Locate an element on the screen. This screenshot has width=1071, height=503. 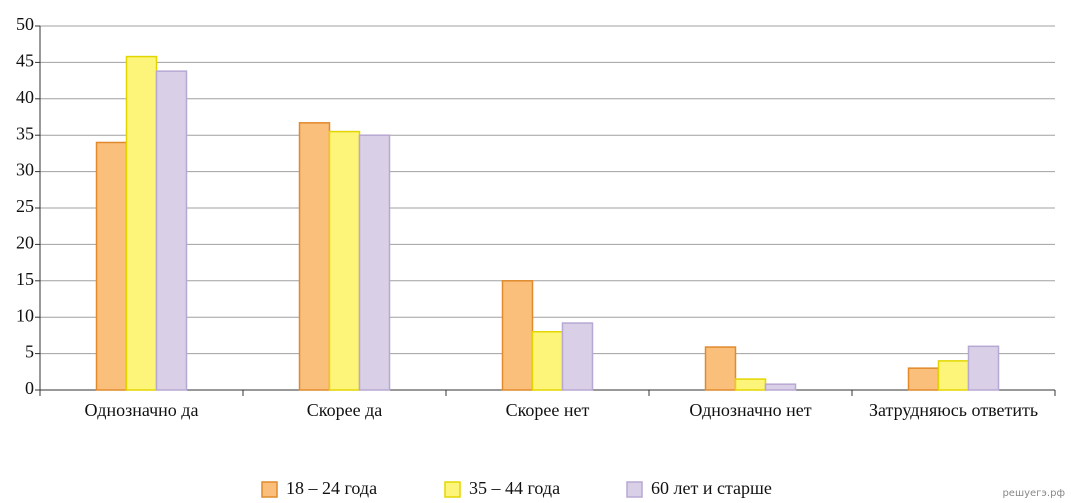
y-tick-label: 20 is located at coordinates (25, 243).